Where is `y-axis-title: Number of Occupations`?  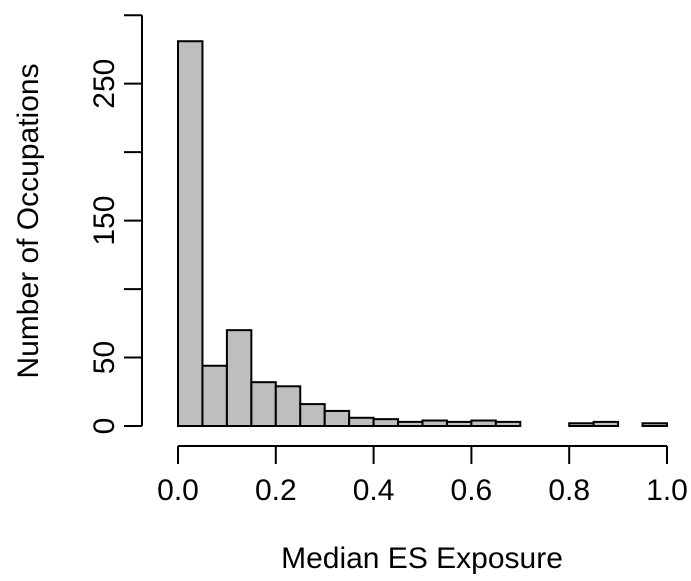 y-axis-title: Number of Occupations is located at coordinates (28, 220).